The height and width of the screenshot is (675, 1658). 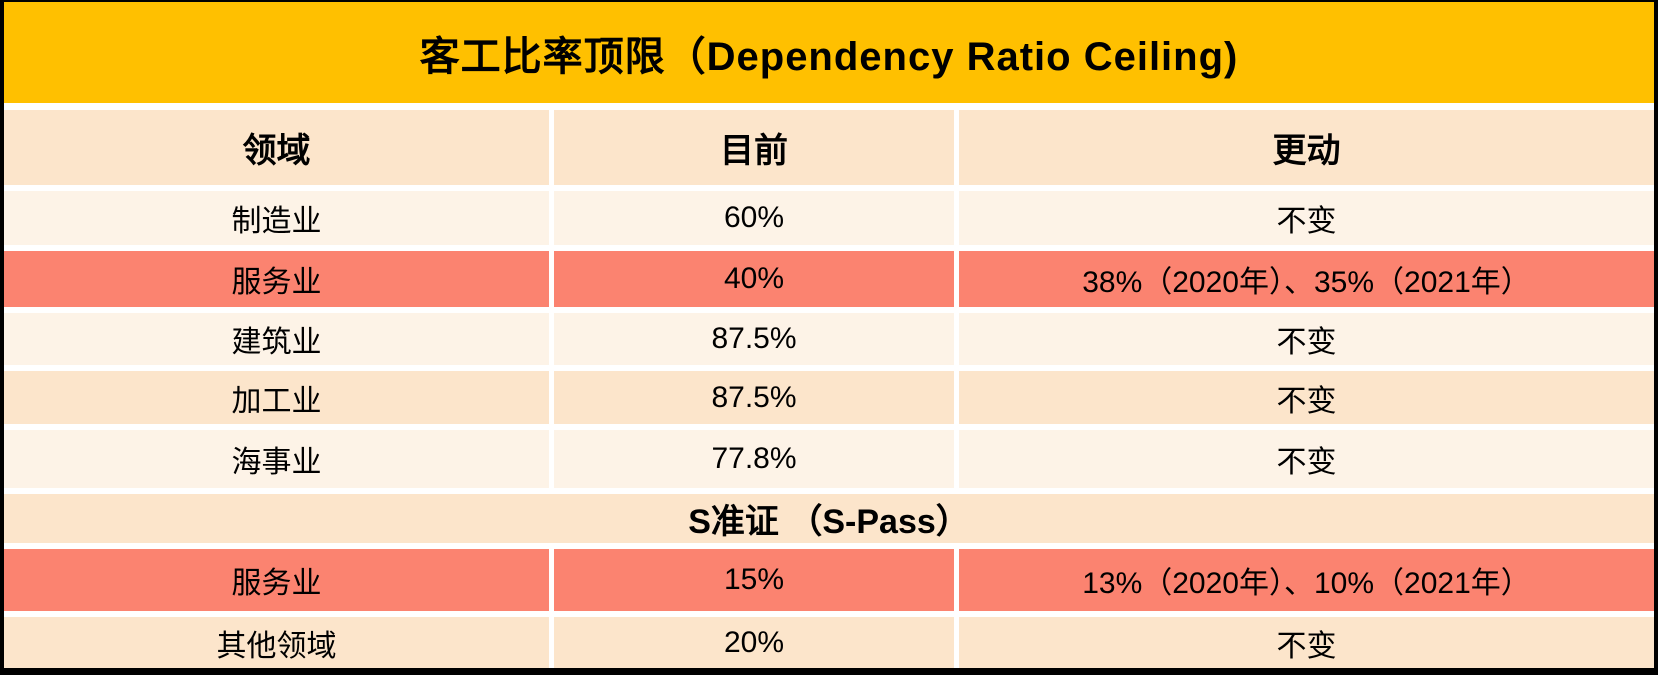 What do you see at coordinates (276, 218) in the screenshot?
I see `sector-cell: 制造业` at bounding box center [276, 218].